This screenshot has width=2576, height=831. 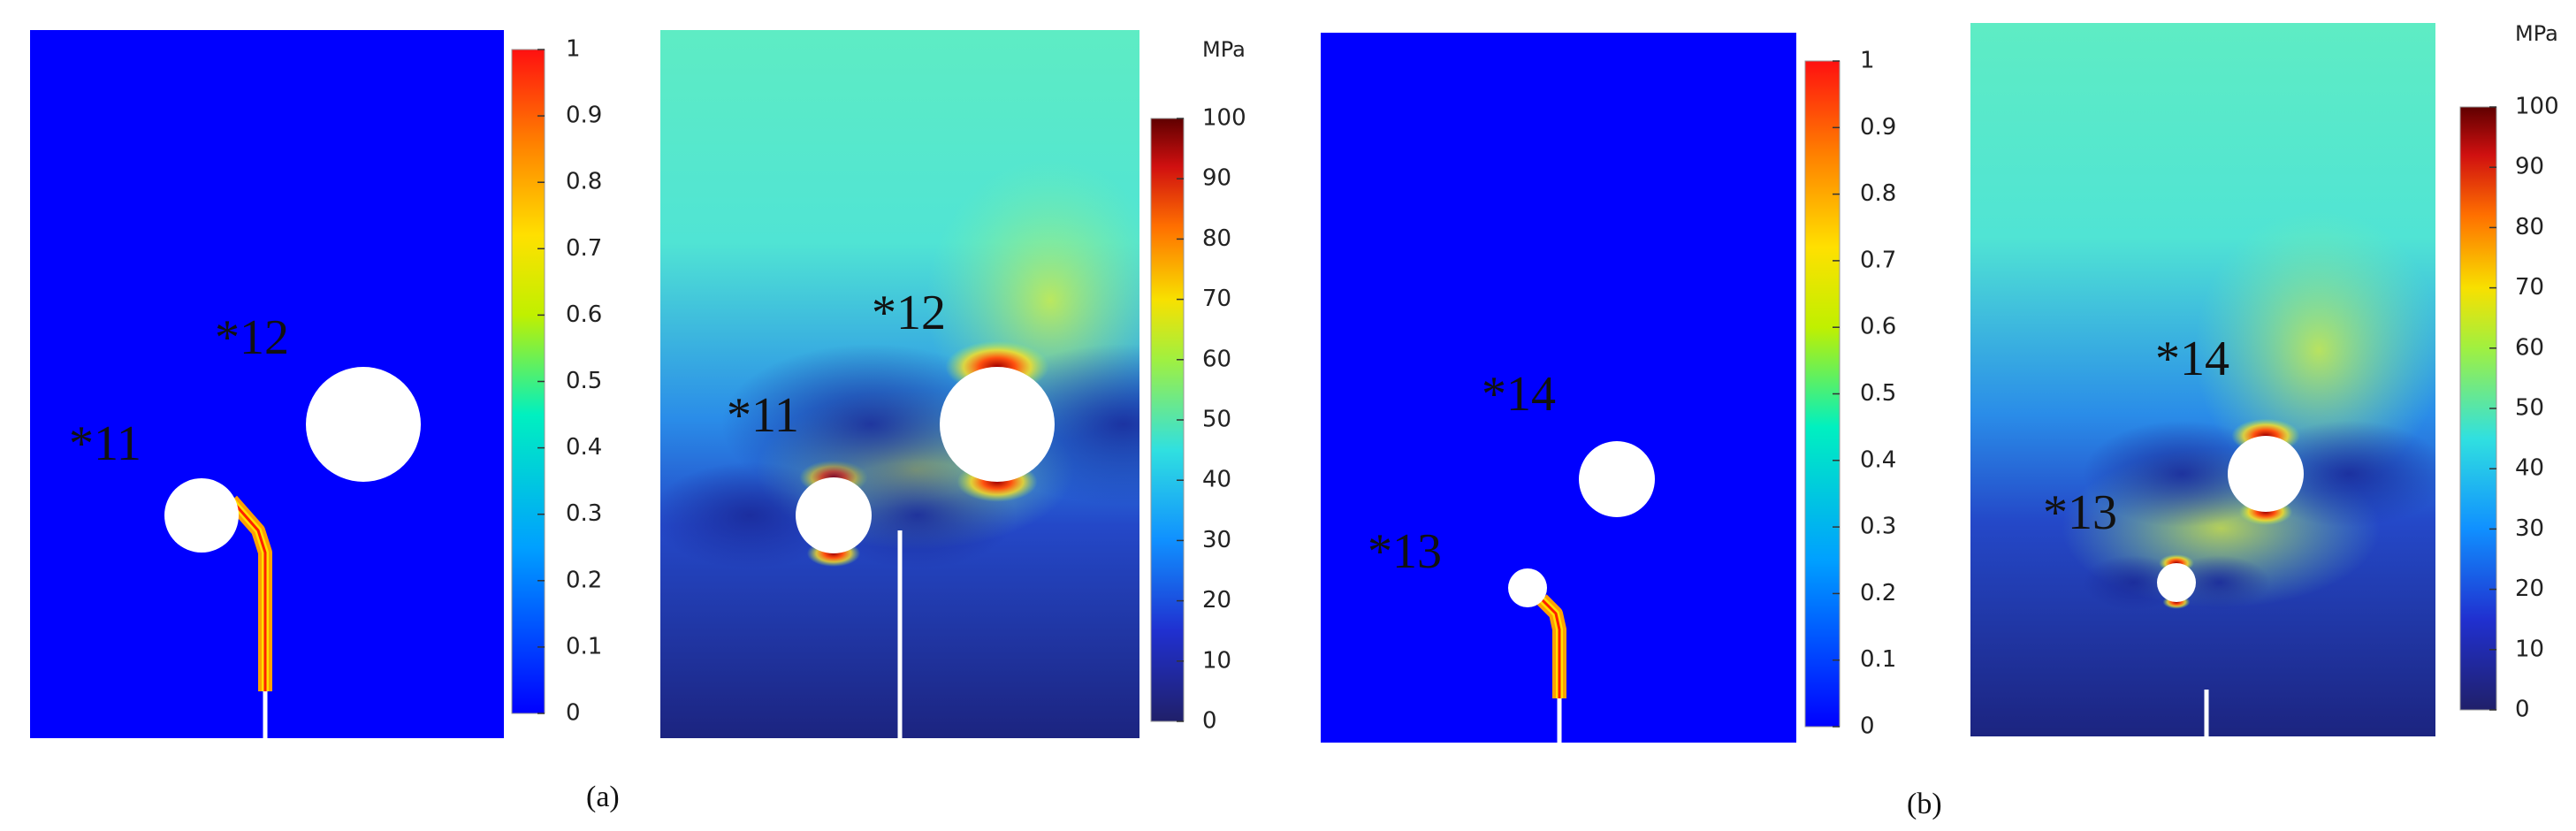 What do you see at coordinates (1167, 420) in the screenshot?
I see `colorbar` at bounding box center [1167, 420].